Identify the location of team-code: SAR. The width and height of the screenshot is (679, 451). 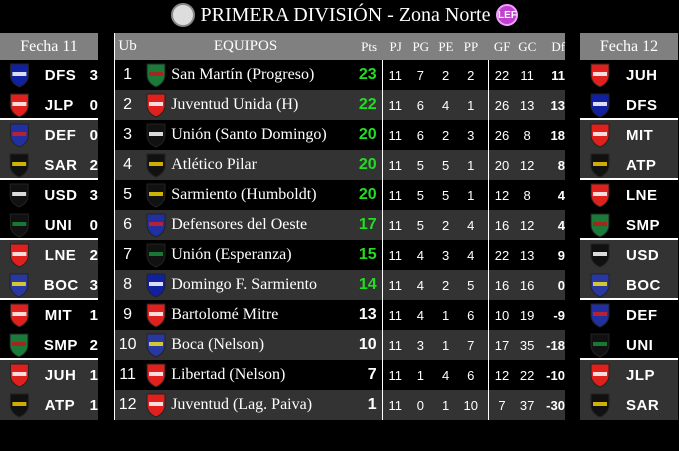
(643, 405).